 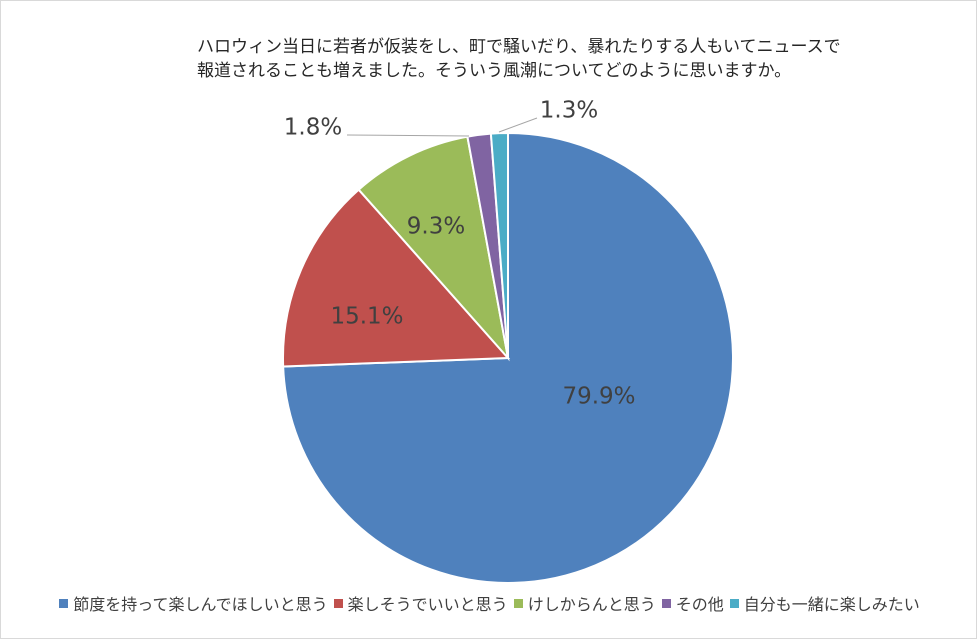 I want to click on chart-title-line-1: ハロウィン当日に若者が仮装をし、町で騒いだり、暴れたりする人もいてニュースで, so click(x=519, y=47).